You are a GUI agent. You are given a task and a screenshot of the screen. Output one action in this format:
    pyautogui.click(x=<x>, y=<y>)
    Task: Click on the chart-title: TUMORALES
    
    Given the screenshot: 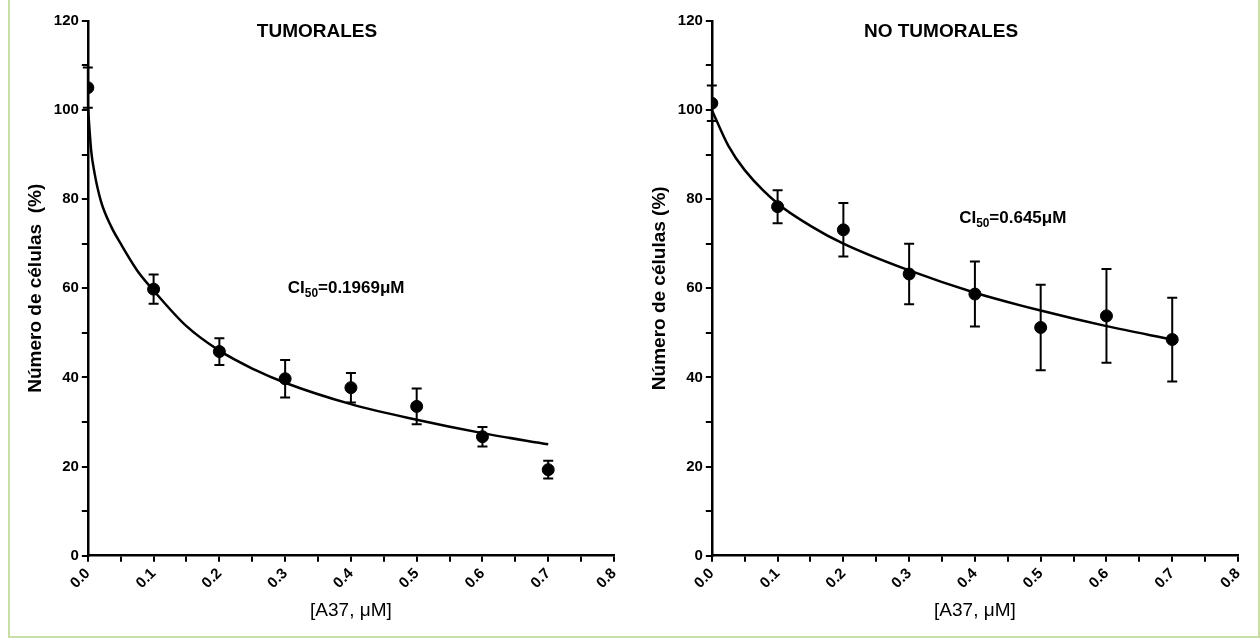 What is the action you would take?
    pyautogui.click(x=317, y=30)
    